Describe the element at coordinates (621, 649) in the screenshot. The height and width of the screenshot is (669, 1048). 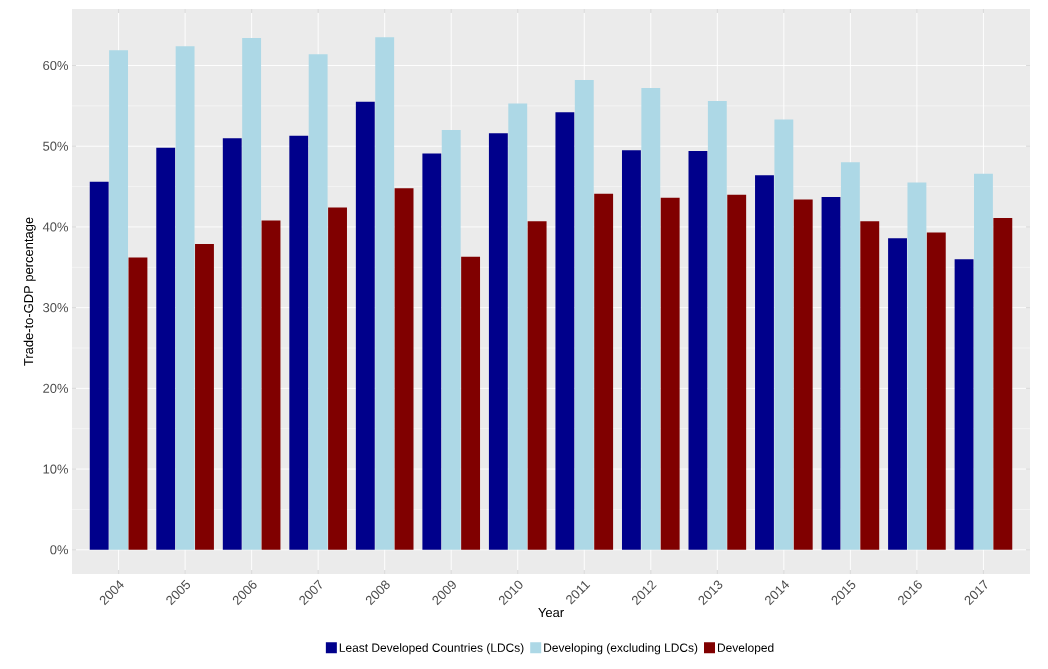
I see `legend-label: Developing (excluding LDCs)` at that location.